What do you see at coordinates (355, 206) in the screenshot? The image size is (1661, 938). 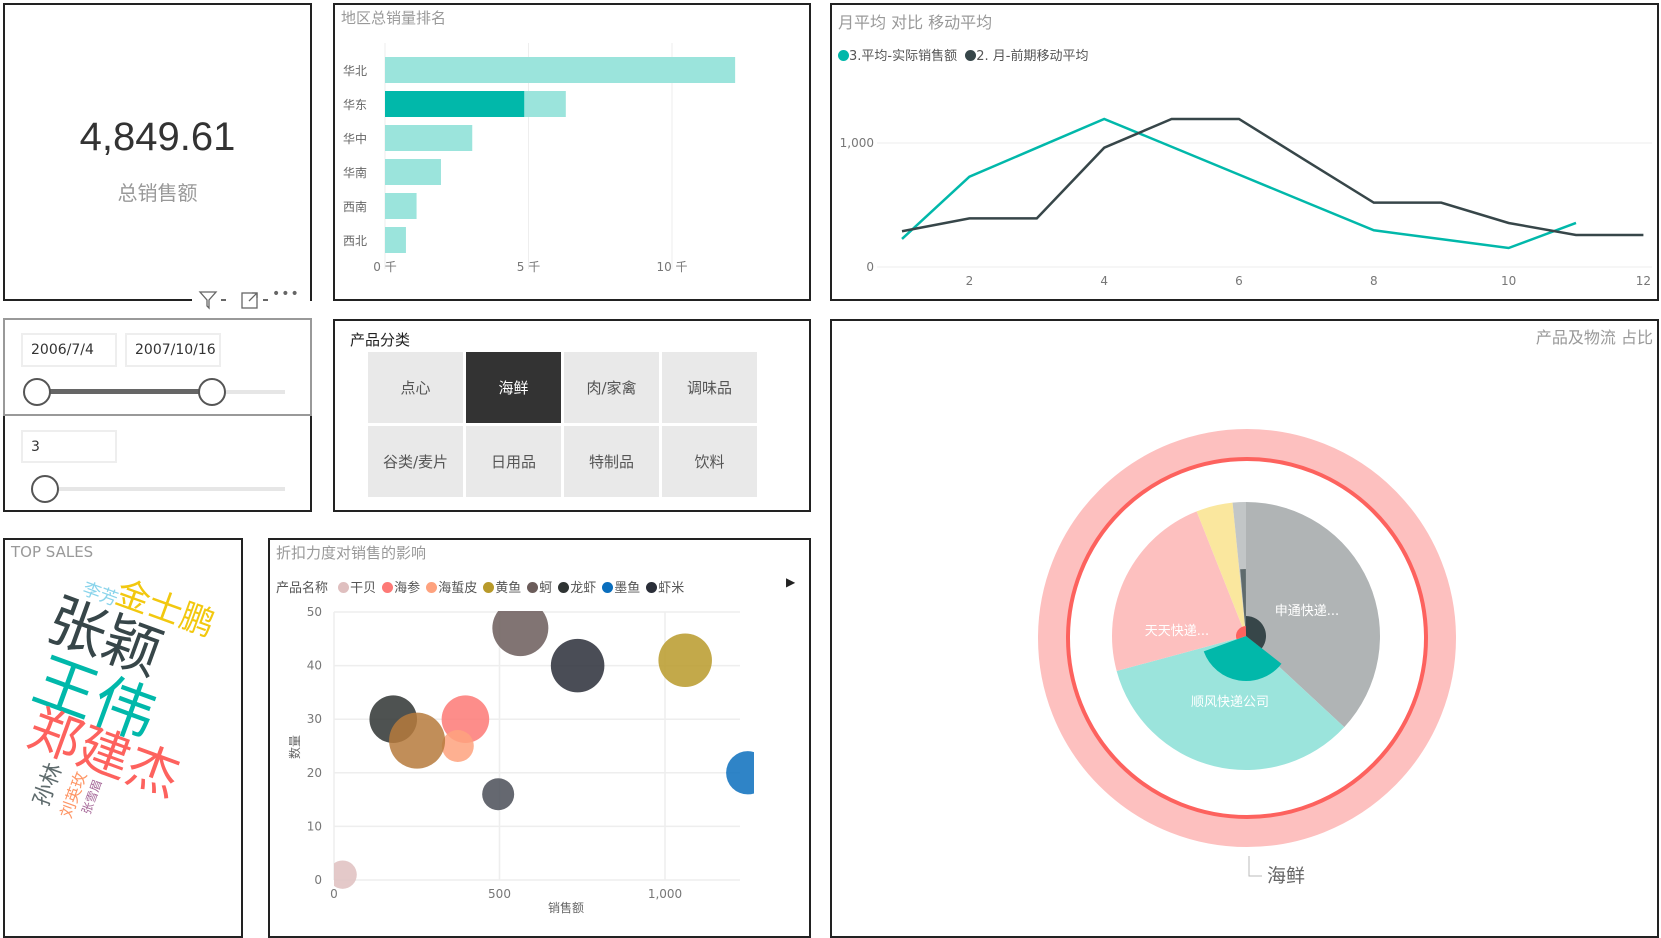 I see `y-tick-label: 西南` at bounding box center [355, 206].